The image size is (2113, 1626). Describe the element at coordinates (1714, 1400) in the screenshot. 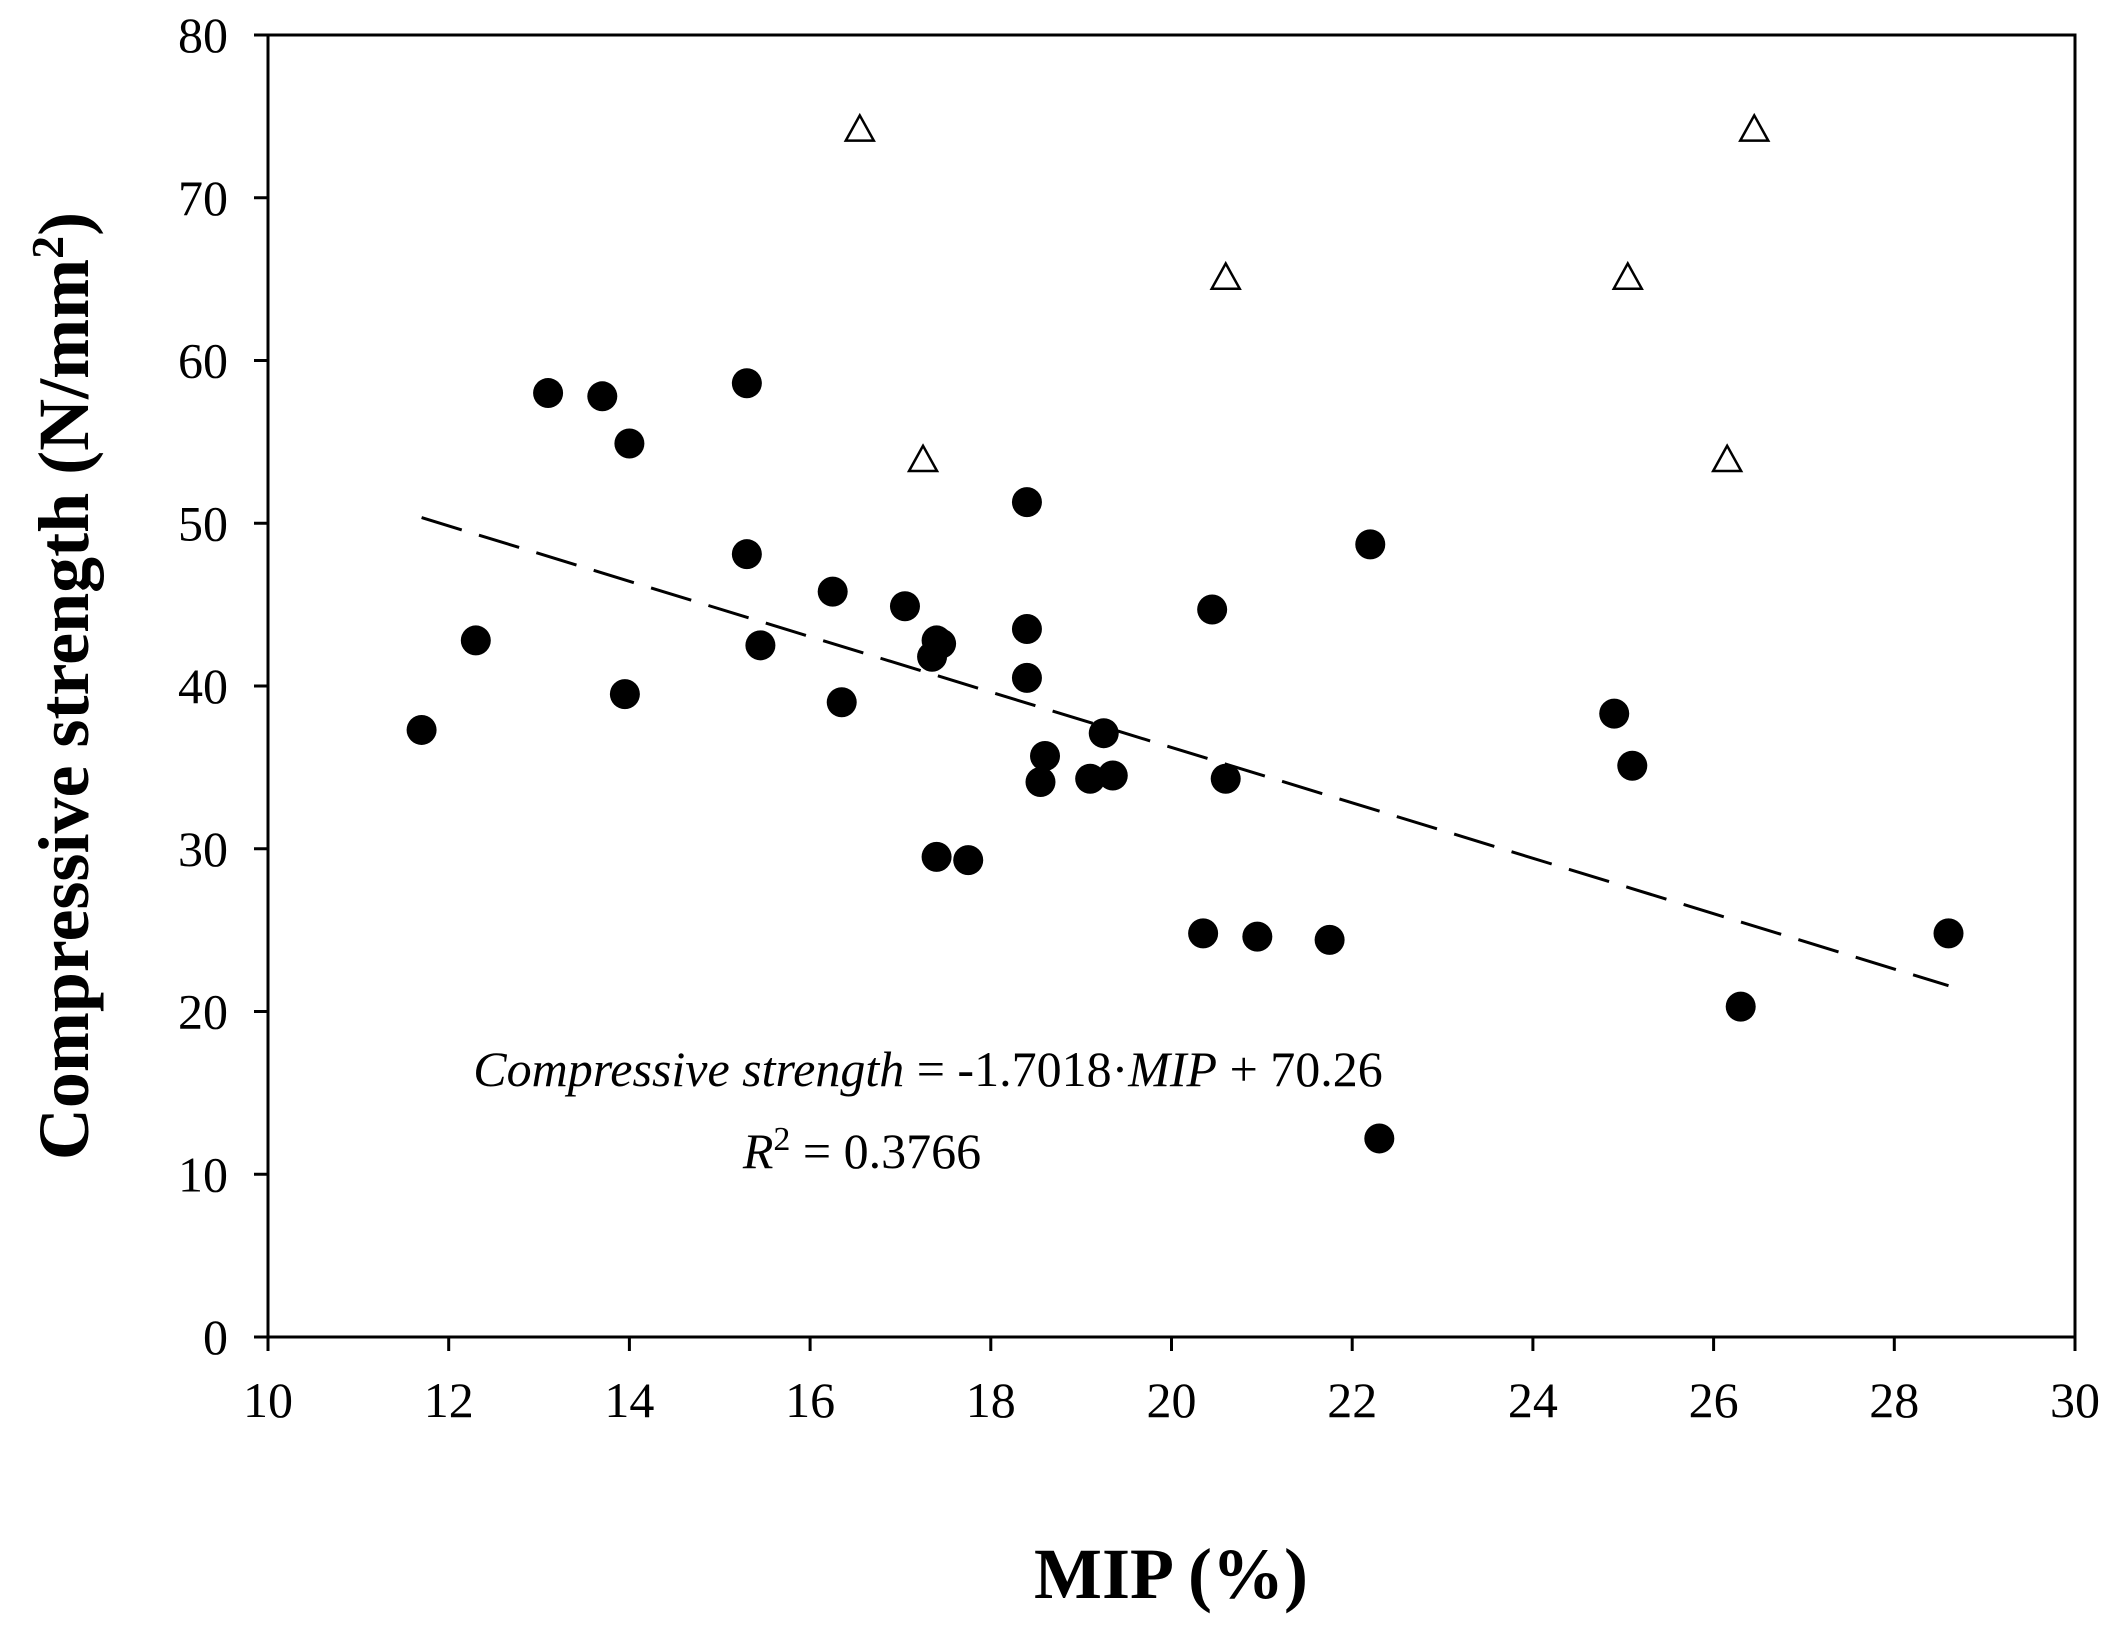

I see `x-tick-label-26: 26` at that location.